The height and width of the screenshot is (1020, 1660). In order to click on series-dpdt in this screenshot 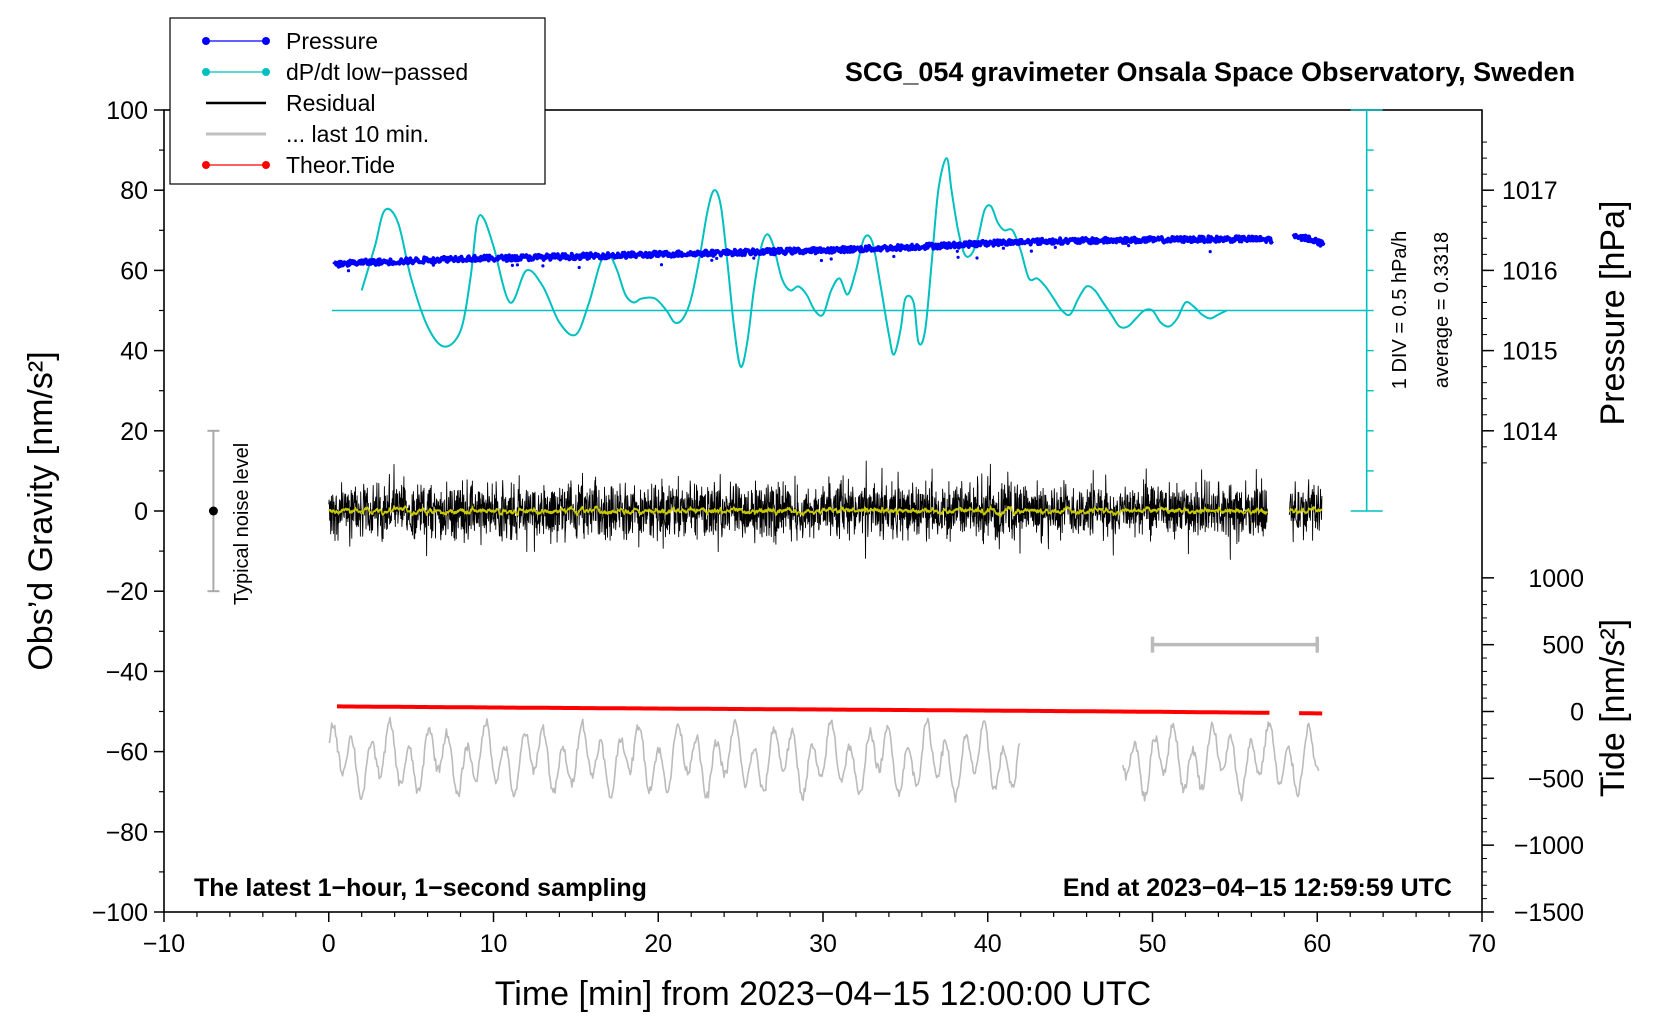, I will do `click(794, 262)`.